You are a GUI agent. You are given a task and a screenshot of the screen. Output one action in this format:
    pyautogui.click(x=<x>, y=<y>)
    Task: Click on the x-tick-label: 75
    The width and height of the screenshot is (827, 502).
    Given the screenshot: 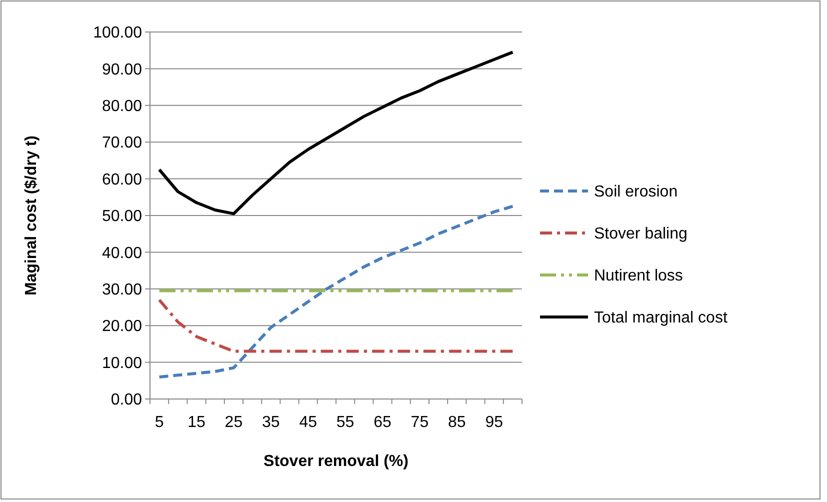 What is the action you would take?
    pyautogui.click(x=419, y=422)
    